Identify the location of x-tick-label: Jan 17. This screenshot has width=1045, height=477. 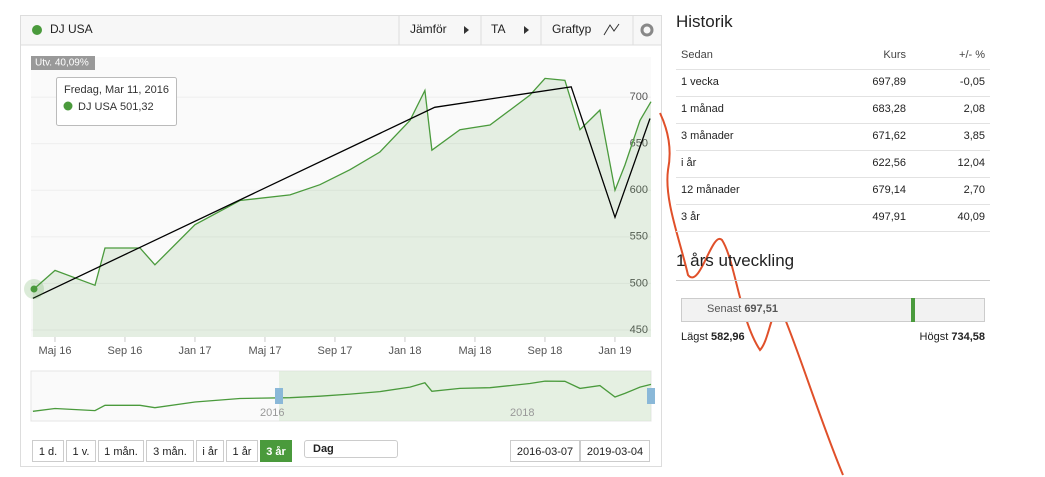
(194, 351).